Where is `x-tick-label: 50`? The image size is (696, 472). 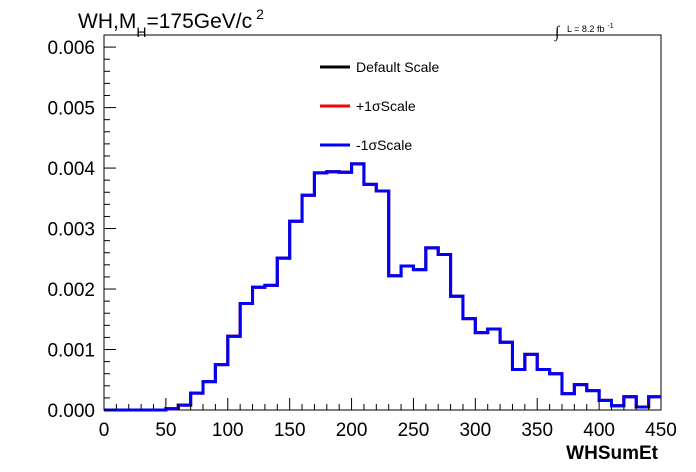 x-tick-label: 50 is located at coordinates (165, 430).